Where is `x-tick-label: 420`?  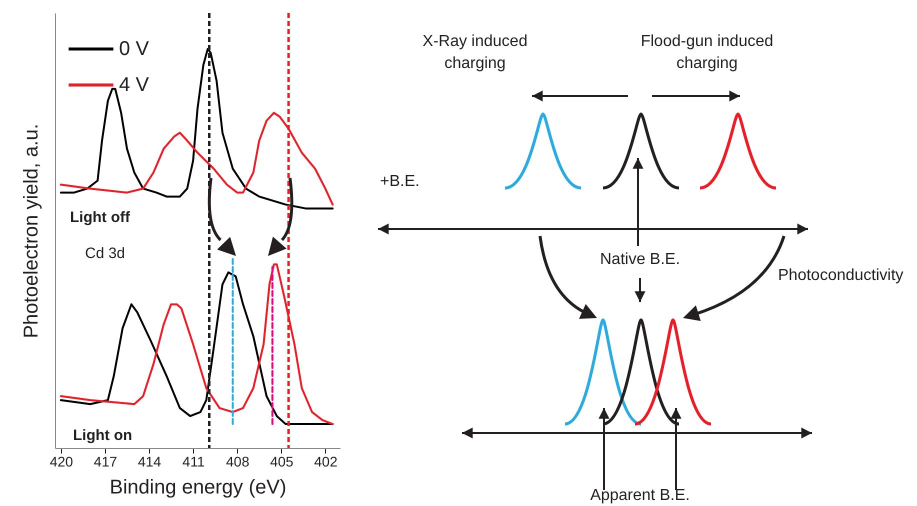
x-tick-label: 420 is located at coordinates (62, 462).